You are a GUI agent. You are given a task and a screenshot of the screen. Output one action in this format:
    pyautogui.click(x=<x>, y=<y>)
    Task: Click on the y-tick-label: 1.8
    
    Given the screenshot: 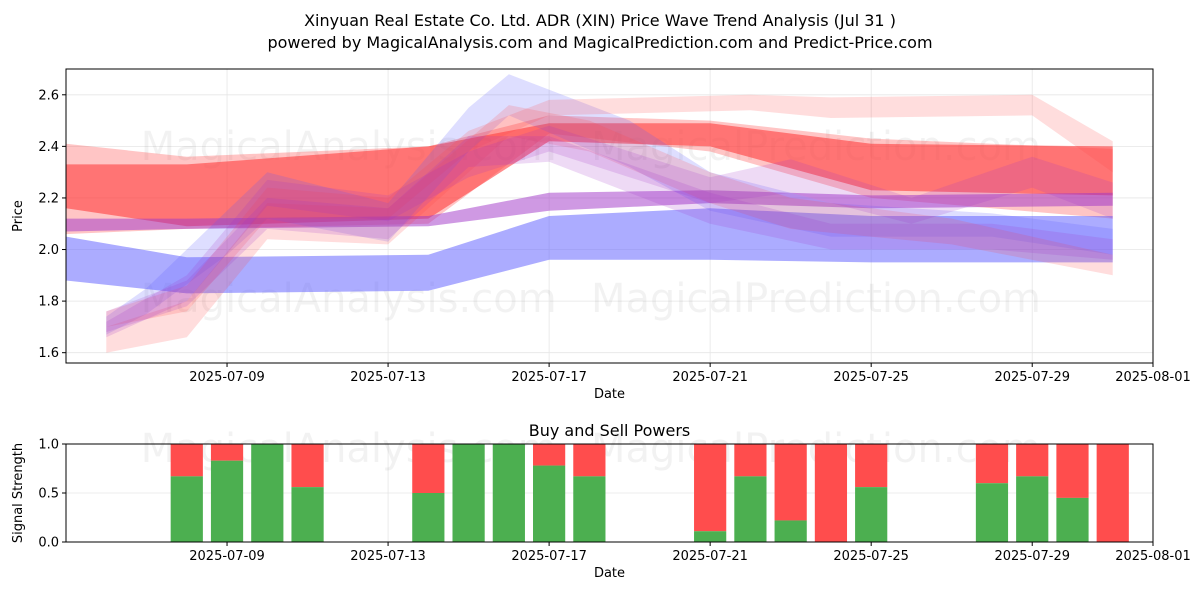 What is the action you would take?
    pyautogui.click(x=48, y=302)
    